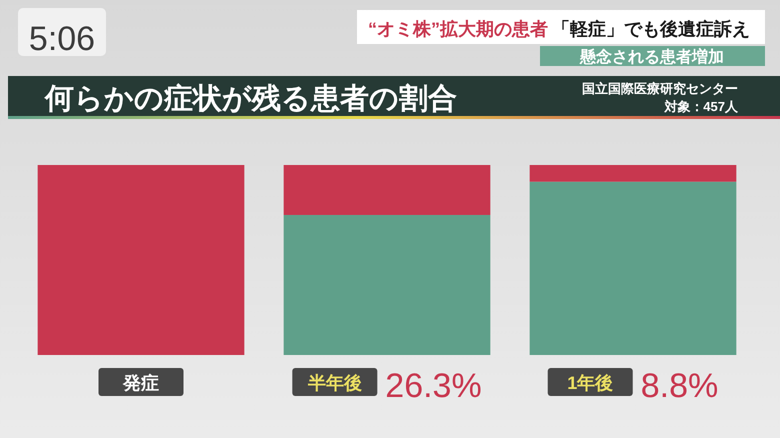  What do you see at coordinates (458, 29) in the screenshot?
I see `text: “オミ株”拡大期の患者` at bounding box center [458, 29].